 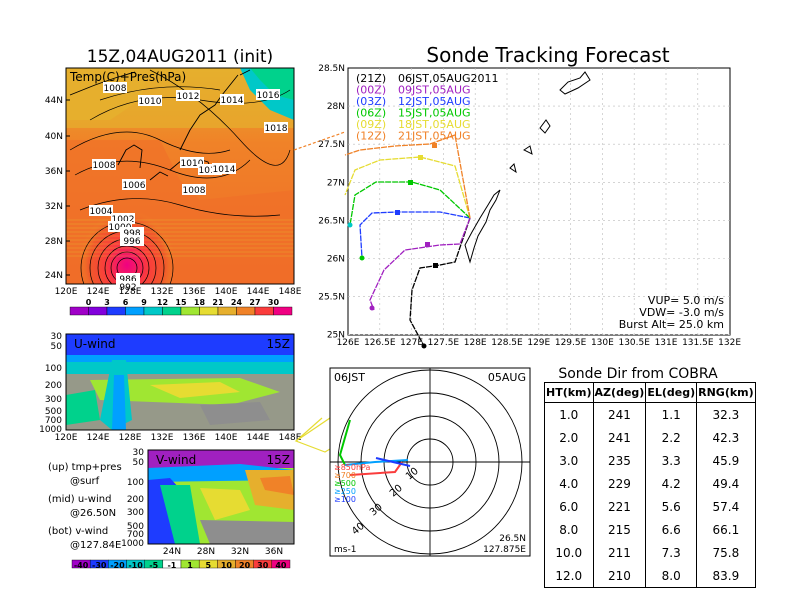 What do you see at coordinates (85, 481) in the screenshot?
I see `svg-text: @surf` at bounding box center [85, 481].